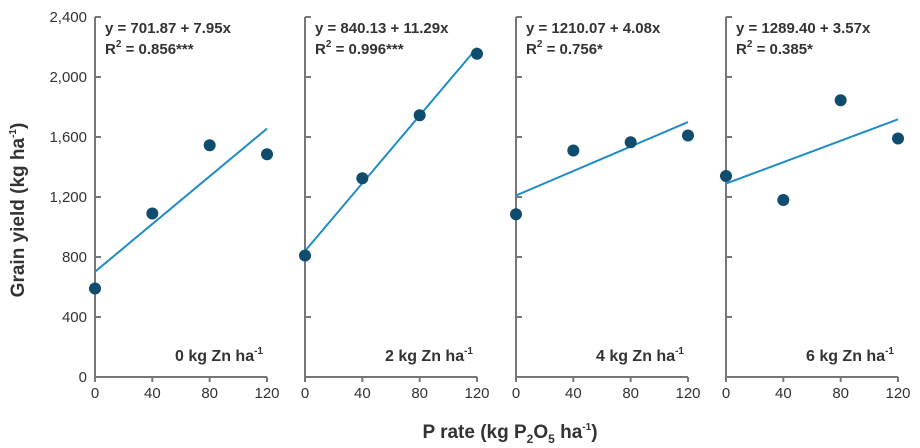  Describe the element at coordinates (219, 355) in the screenshot. I see `panel-label: 0 kg Zn ha-1` at that location.